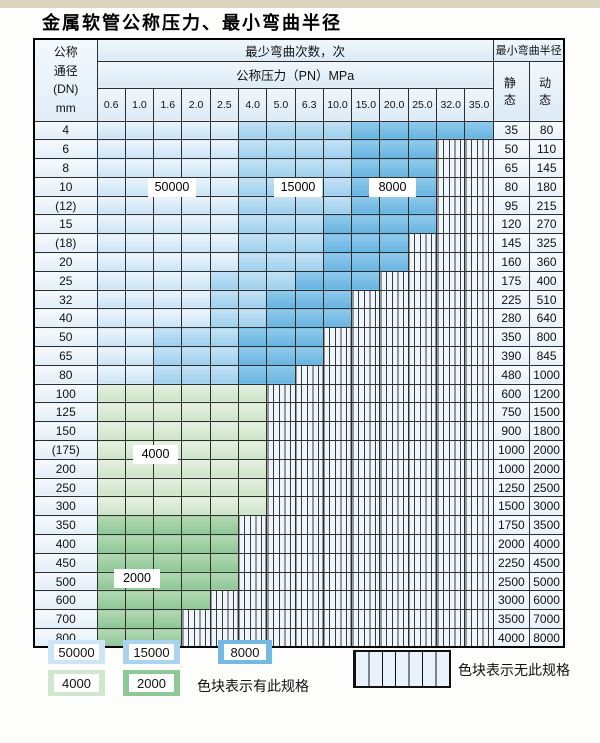  Describe the element at coordinates (546, 130) in the screenshot. I see `dynamic-radius-value: 80` at that location.